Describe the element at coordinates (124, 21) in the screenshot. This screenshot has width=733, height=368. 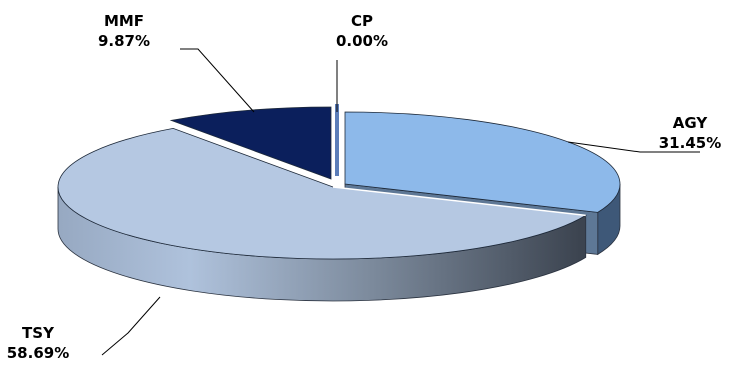
I see `slice-name-mmf: MMF` at that location.